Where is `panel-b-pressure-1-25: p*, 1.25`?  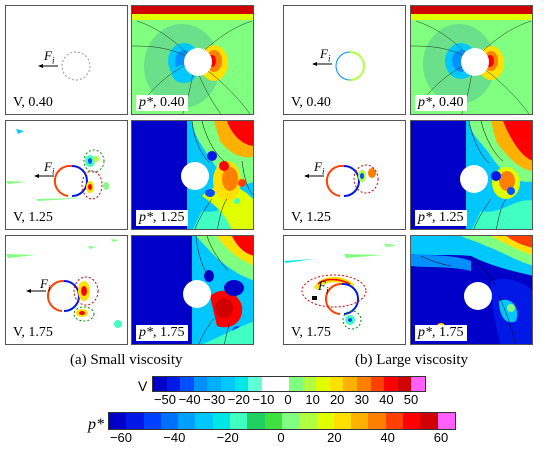
panel-b-pressure-1-25: p*, 1.25 is located at coordinates (471, 175).